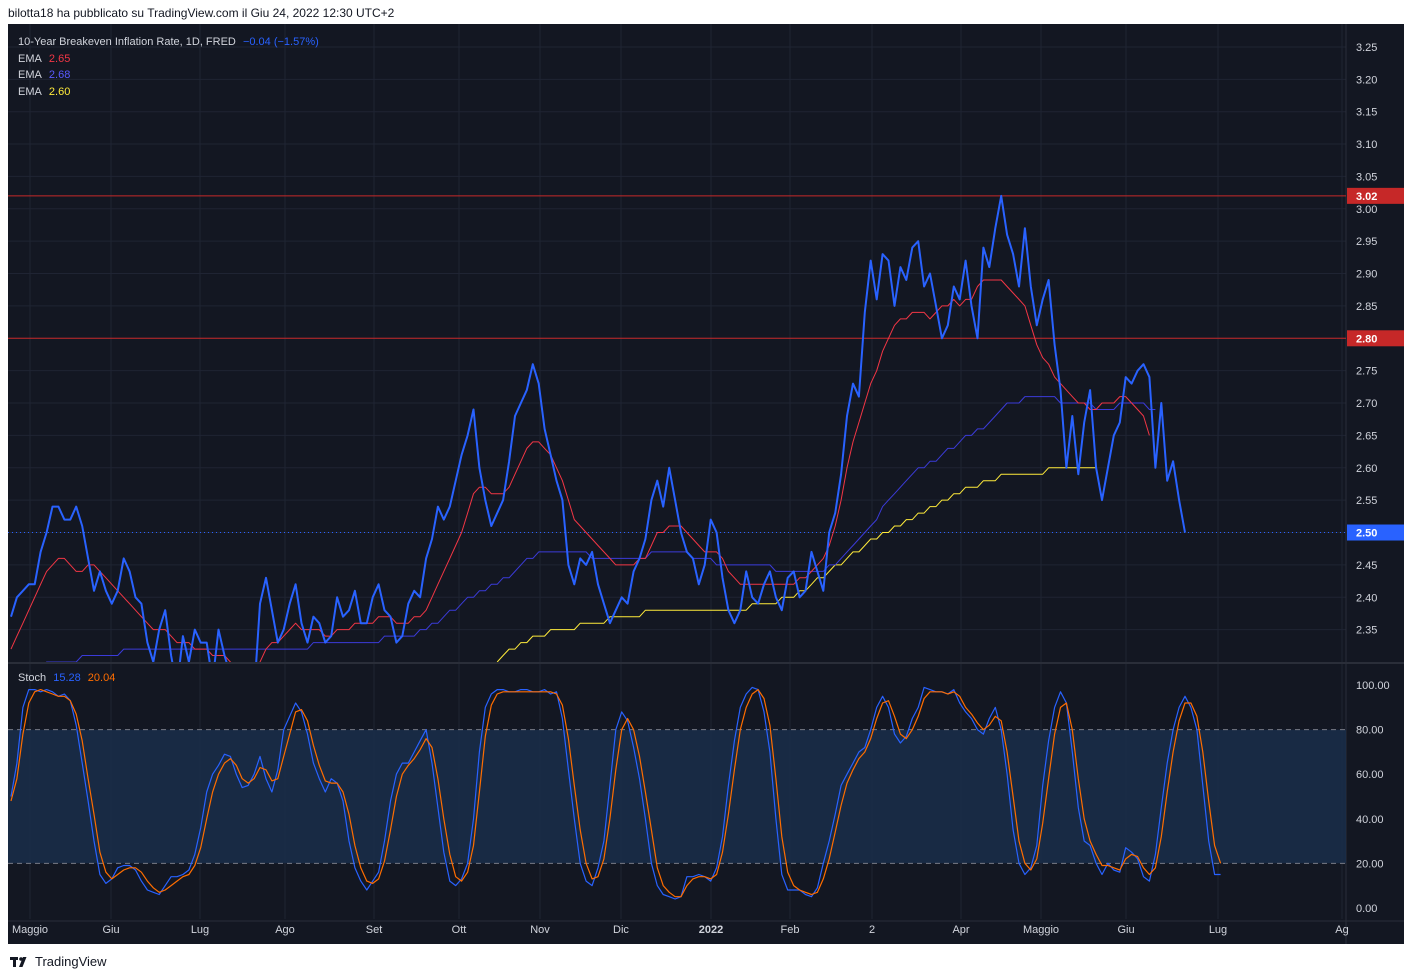 The height and width of the screenshot is (979, 1413). What do you see at coordinates (459, 930) in the screenshot?
I see `x-tick-label: Ott` at bounding box center [459, 930].